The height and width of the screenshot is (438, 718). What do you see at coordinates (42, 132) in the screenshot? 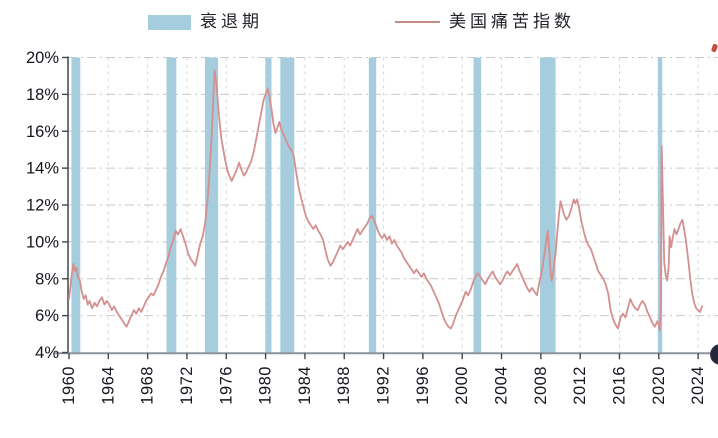
I see `y-tick-label: 16%` at bounding box center [42, 132].